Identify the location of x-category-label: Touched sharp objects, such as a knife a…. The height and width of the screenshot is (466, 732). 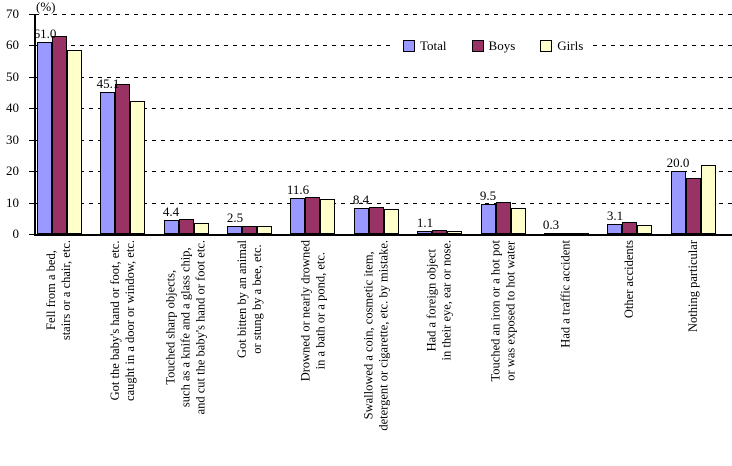
(185, 327).